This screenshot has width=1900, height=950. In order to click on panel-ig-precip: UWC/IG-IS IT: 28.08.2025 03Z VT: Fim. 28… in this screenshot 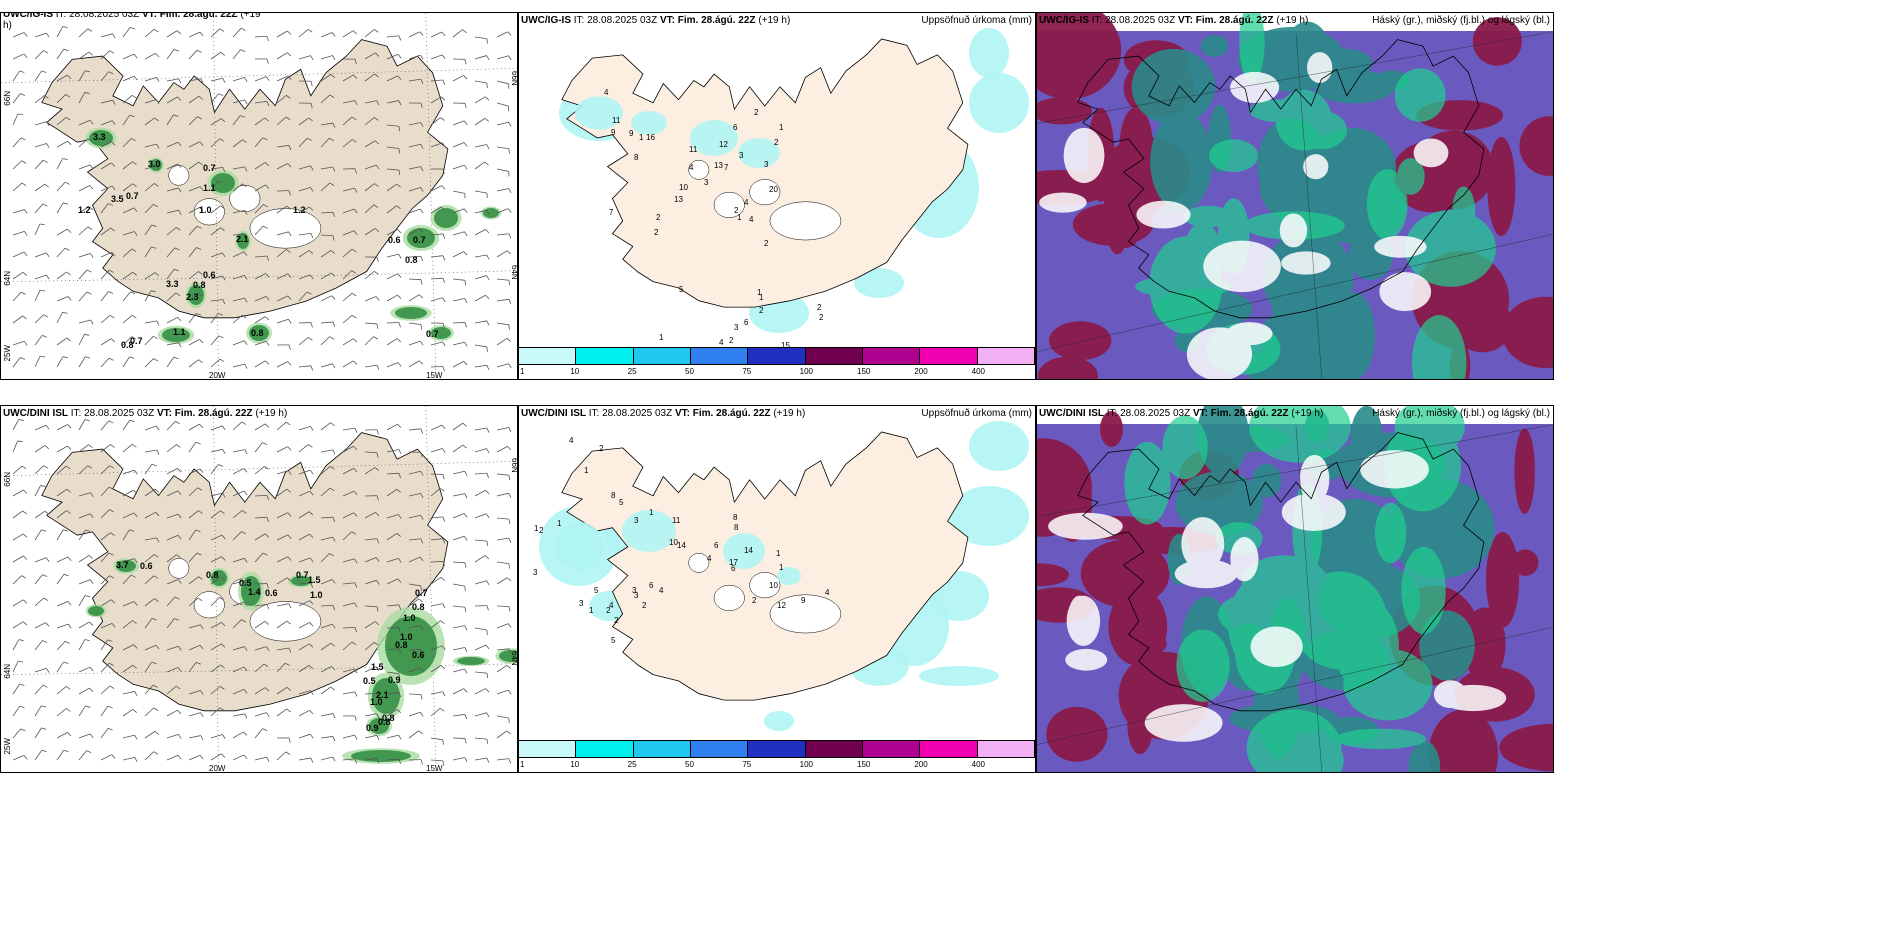, I will do `click(259, 196)`.